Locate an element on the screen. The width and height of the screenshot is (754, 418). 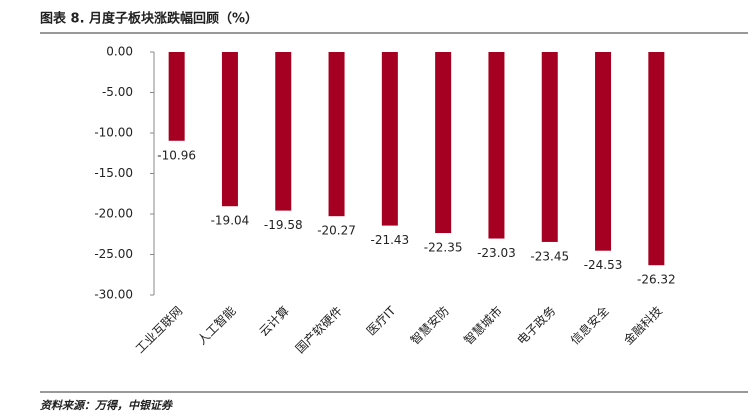
x-tick-label: 金融科技 is located at coordinates (642, 325).